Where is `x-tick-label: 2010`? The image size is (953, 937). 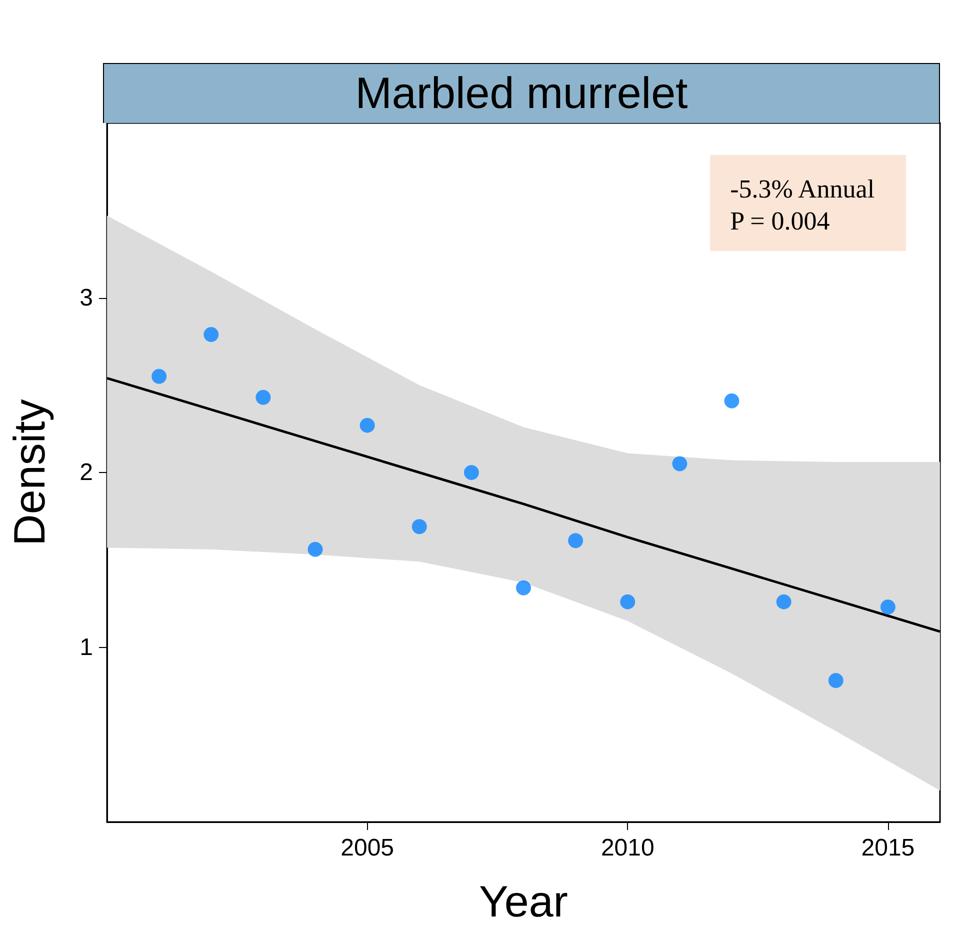
x-tick-label: 2010 is located at coordinates (627, 848).